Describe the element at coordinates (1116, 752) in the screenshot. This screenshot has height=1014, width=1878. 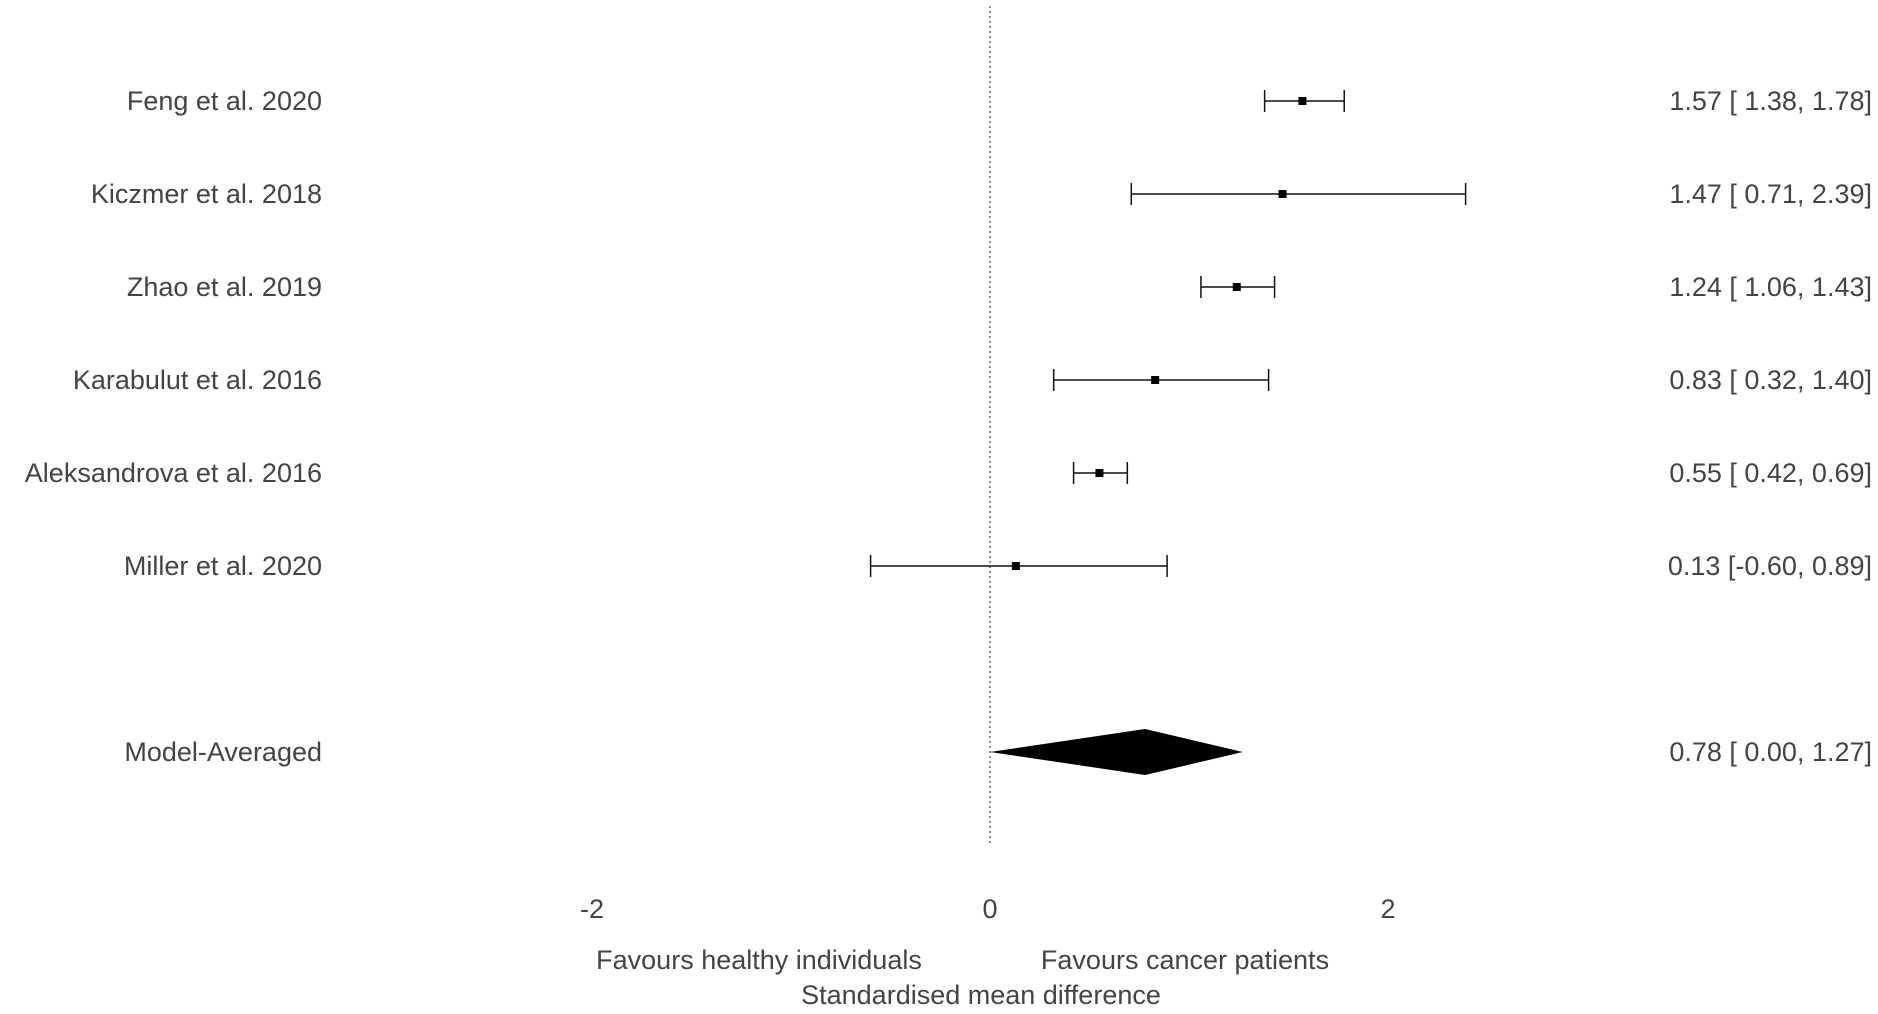
I see `summary-diamond` at that location.